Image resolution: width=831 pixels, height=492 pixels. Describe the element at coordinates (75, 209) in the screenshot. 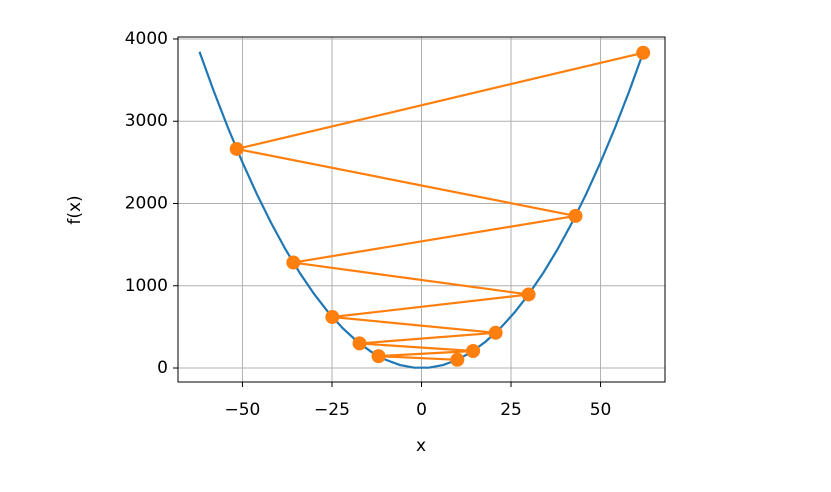

I see `y-axis-label: f(x)` at that location.